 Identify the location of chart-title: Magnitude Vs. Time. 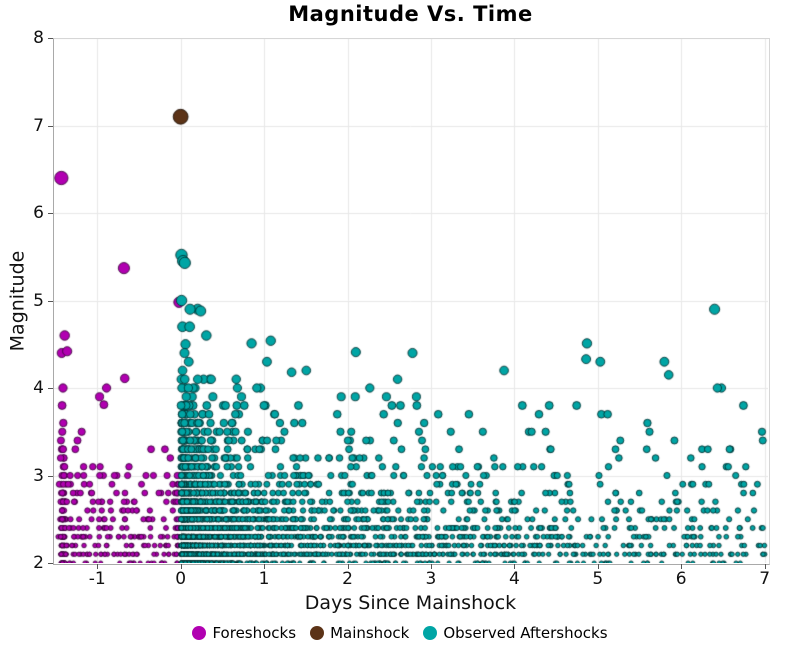
(410, 14).